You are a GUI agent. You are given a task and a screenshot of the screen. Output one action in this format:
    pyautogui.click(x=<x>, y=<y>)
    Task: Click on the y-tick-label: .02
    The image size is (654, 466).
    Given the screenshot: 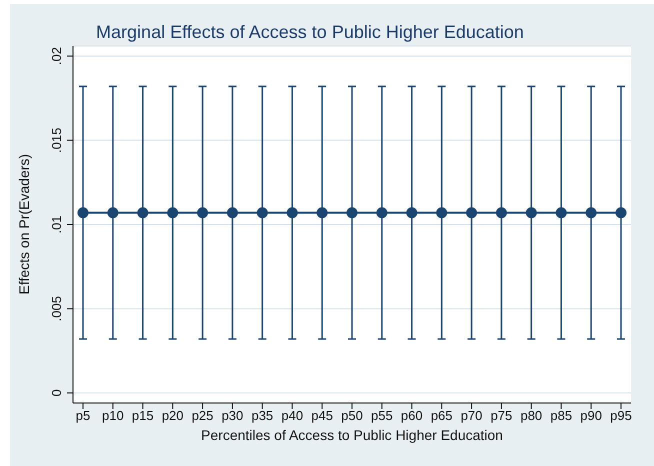 What is the action you would take?
    pyautogui.click(x=56, y=56)
    